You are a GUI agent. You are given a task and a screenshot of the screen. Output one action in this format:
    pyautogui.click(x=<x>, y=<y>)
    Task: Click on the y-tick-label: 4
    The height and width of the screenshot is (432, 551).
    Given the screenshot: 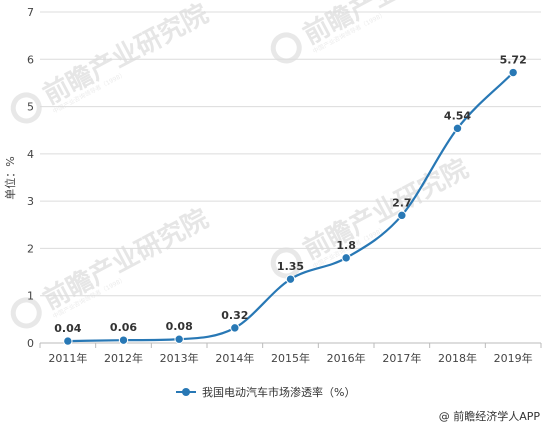 What is the action you would take?
    pyautogui.click(x=30, y=154)
    